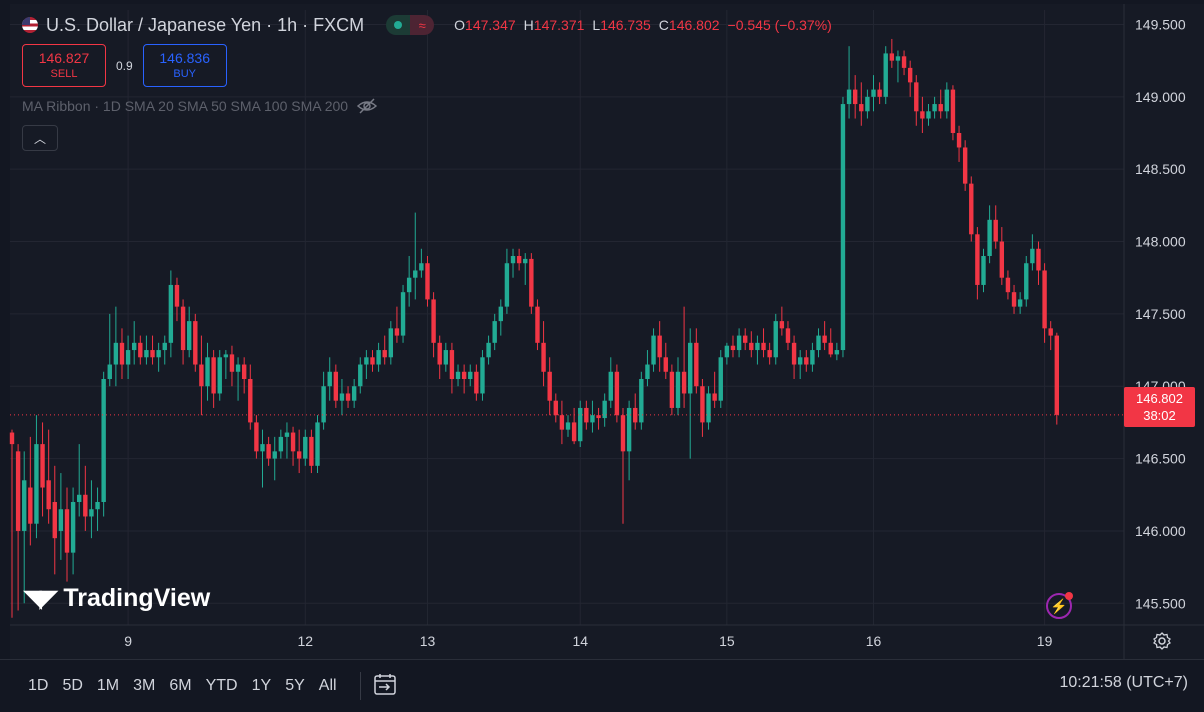 The height and width of the screenshot is (712, 1204). Describe the element at coordinates (422, 25) in the screenshot. I see `replay-wave-icon: ≈` at that location.